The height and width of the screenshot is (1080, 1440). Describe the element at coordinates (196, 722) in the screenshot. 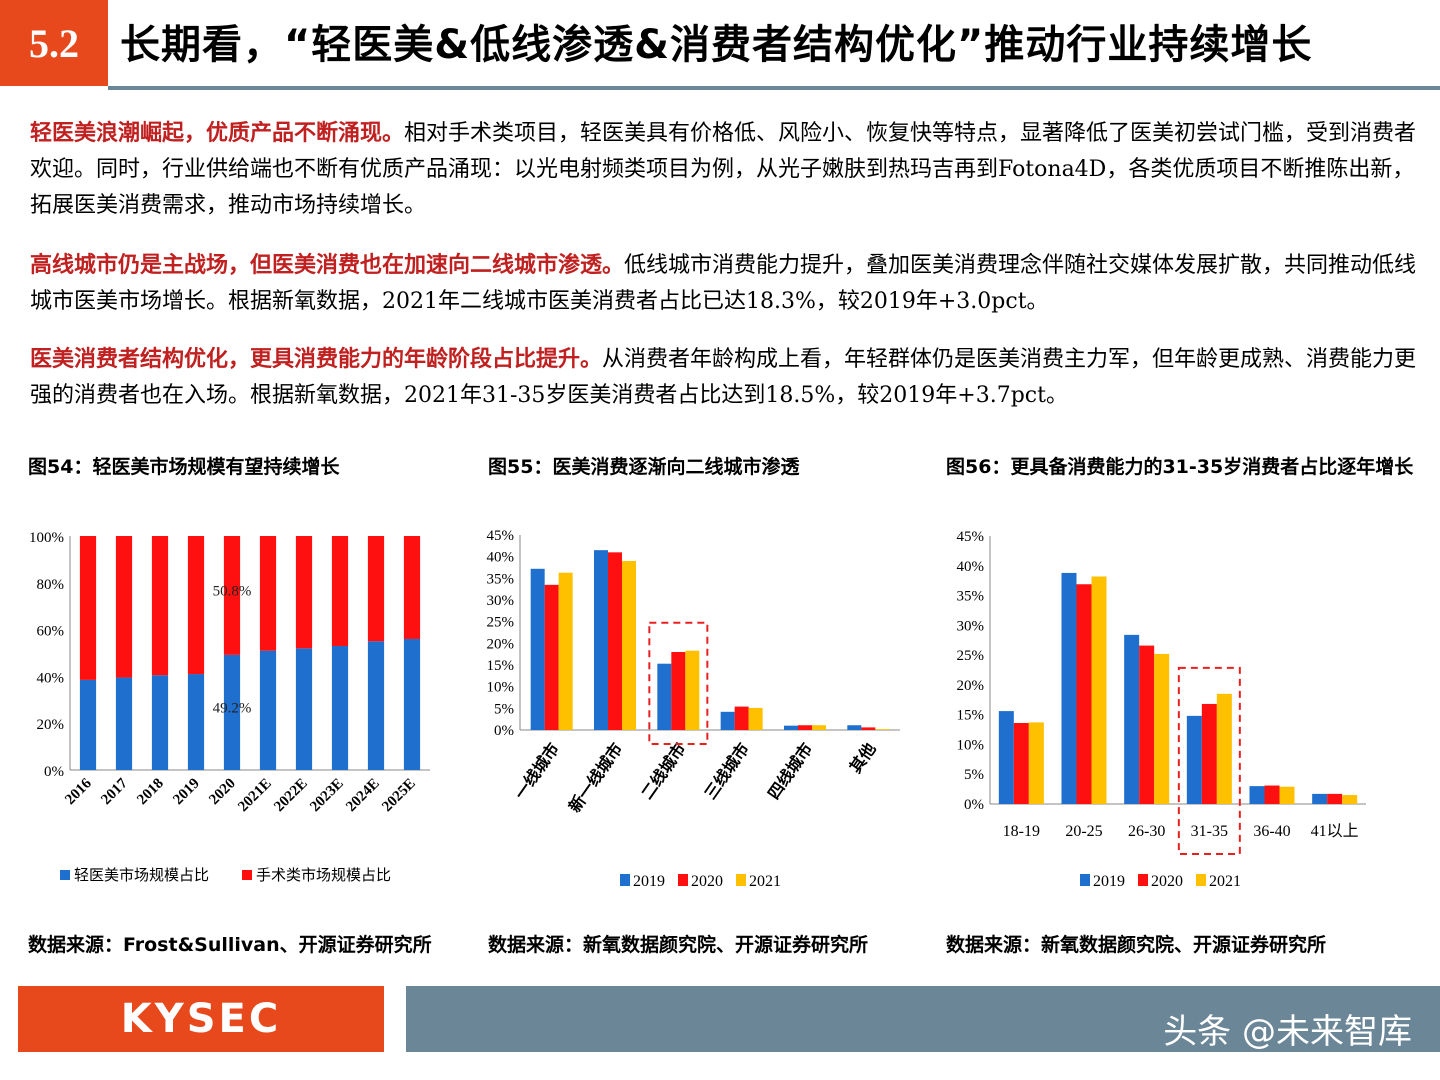

I see `bar-2019-轻医美市场规模占比` at that location.